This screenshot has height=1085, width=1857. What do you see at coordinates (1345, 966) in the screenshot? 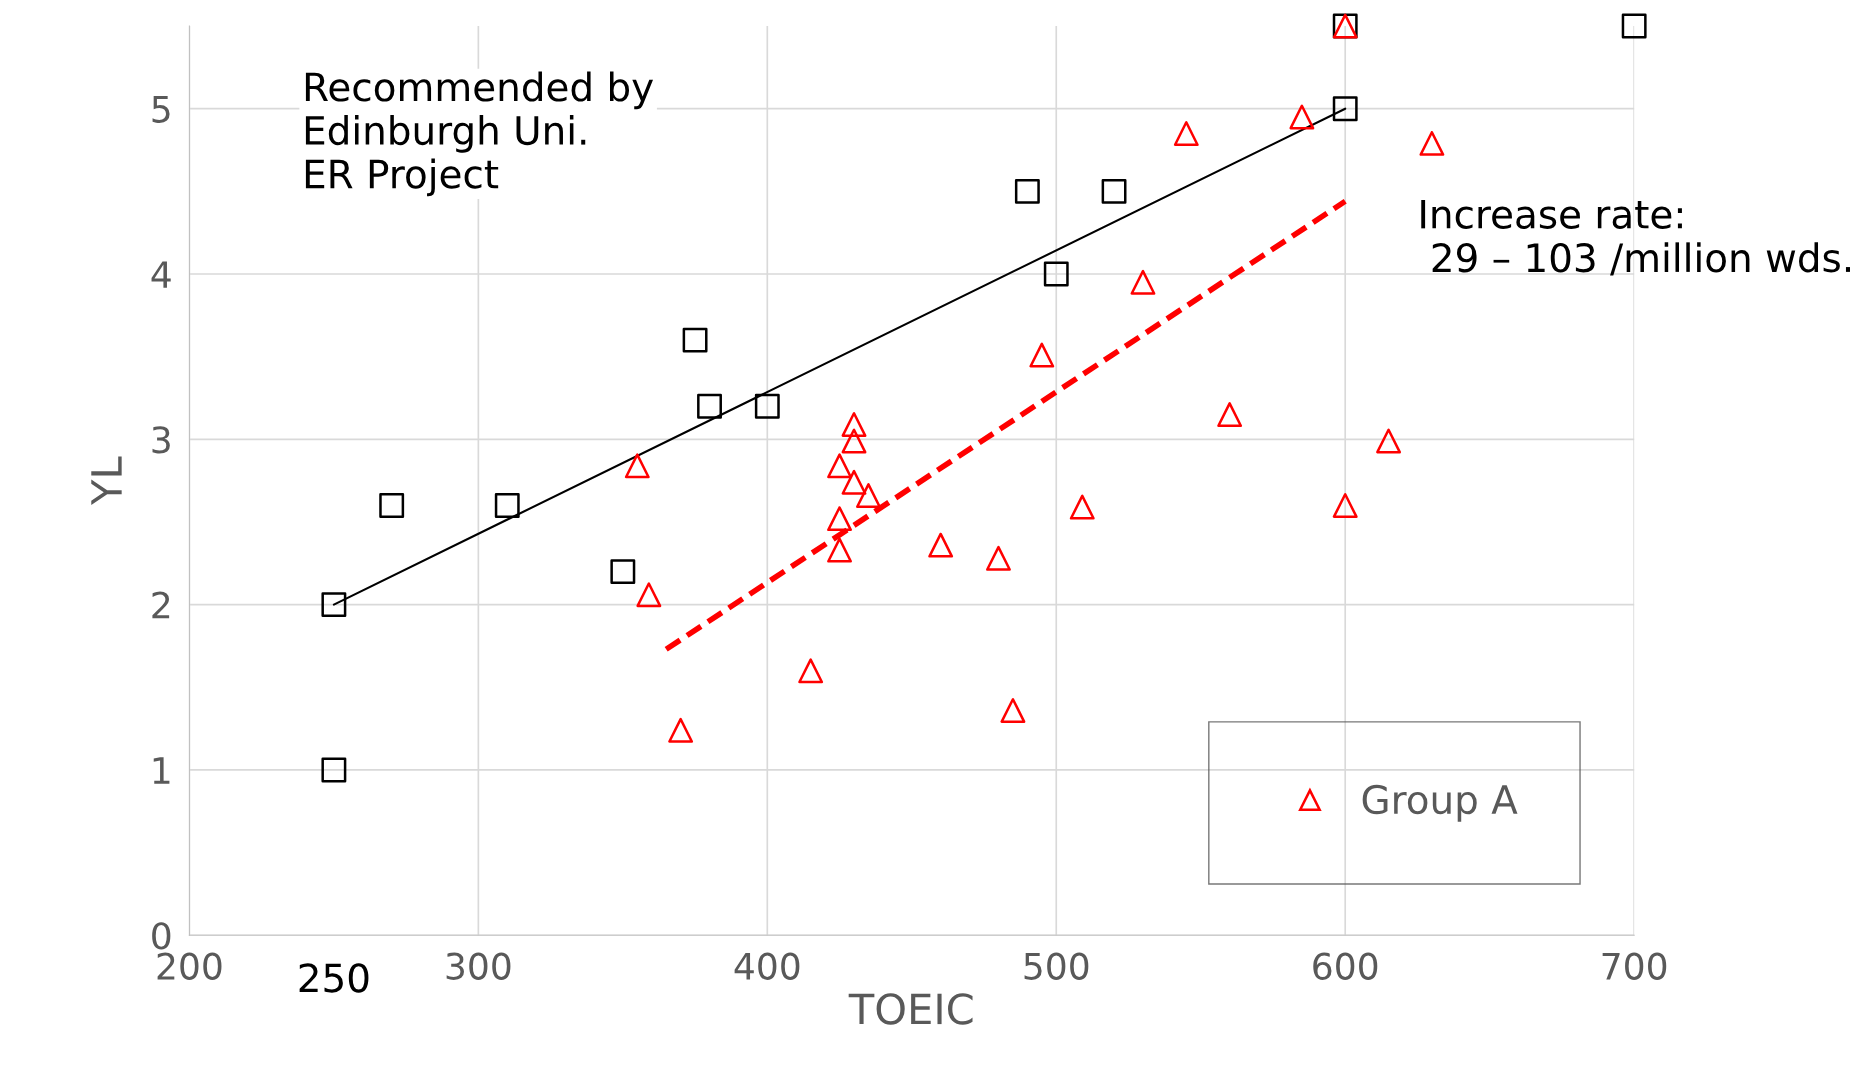
I see `x-tick-label: 600` at bounding box center [1345, 966].